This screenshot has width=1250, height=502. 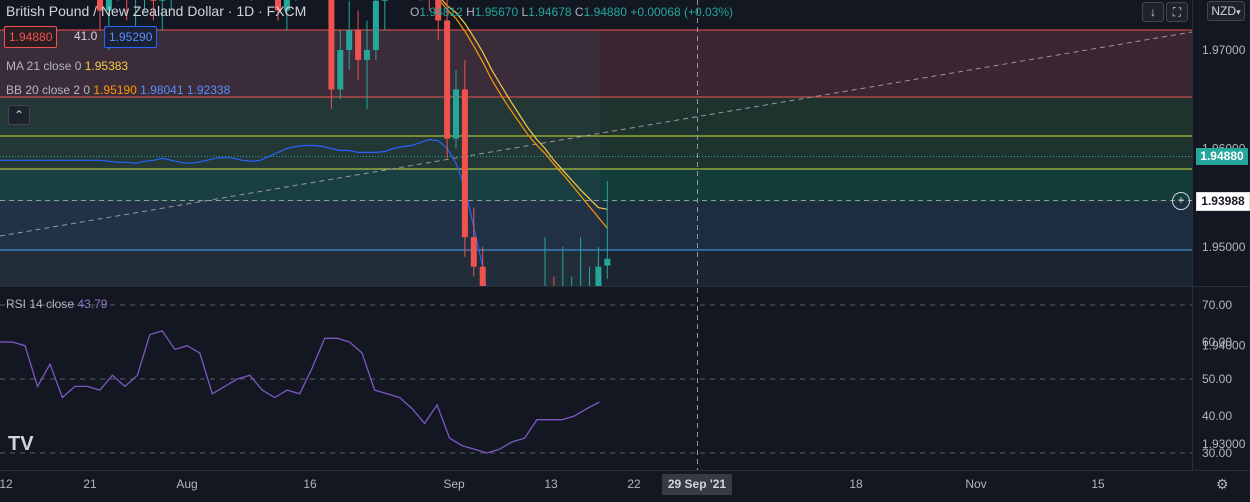 I want to click on stop-zone, so click(x=596, y=63).